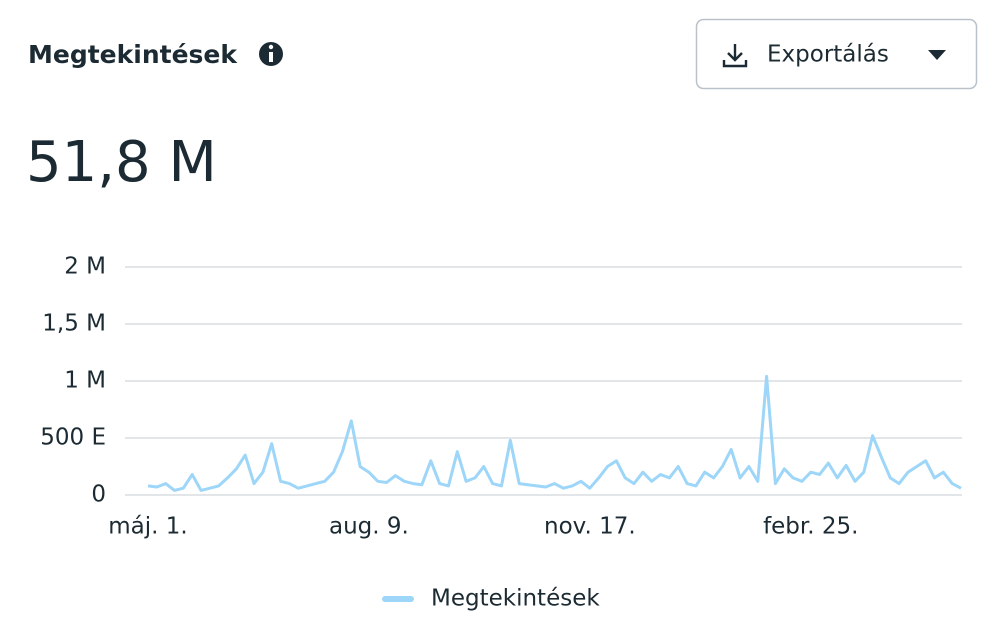 The width and height of the screenshot is (1004, 624). Describe the element at coordinates (369, 527) in the screenshot. I see `x-tick-label: aug. 9.` at that location.